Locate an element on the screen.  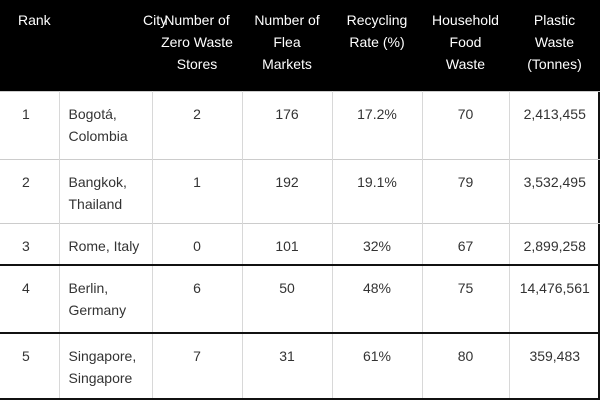
city-cell: Rome, Italy is located at coordinates (106, 243).